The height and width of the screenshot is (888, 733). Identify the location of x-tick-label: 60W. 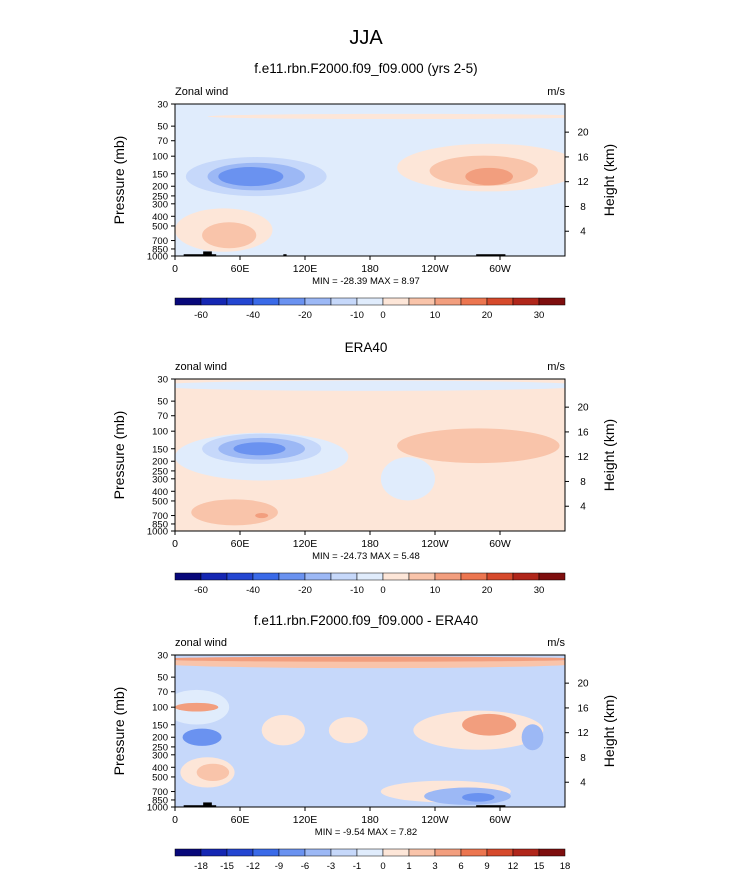
(500, 544).